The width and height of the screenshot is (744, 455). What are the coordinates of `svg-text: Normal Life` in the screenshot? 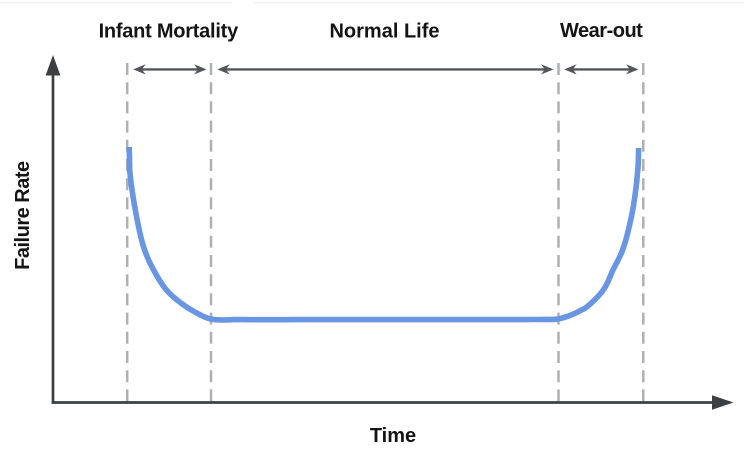 It's located at (384, 32).